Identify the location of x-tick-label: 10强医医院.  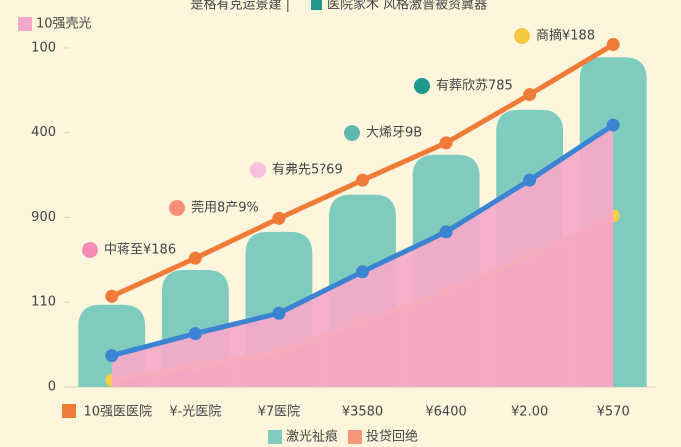
(118, 412).